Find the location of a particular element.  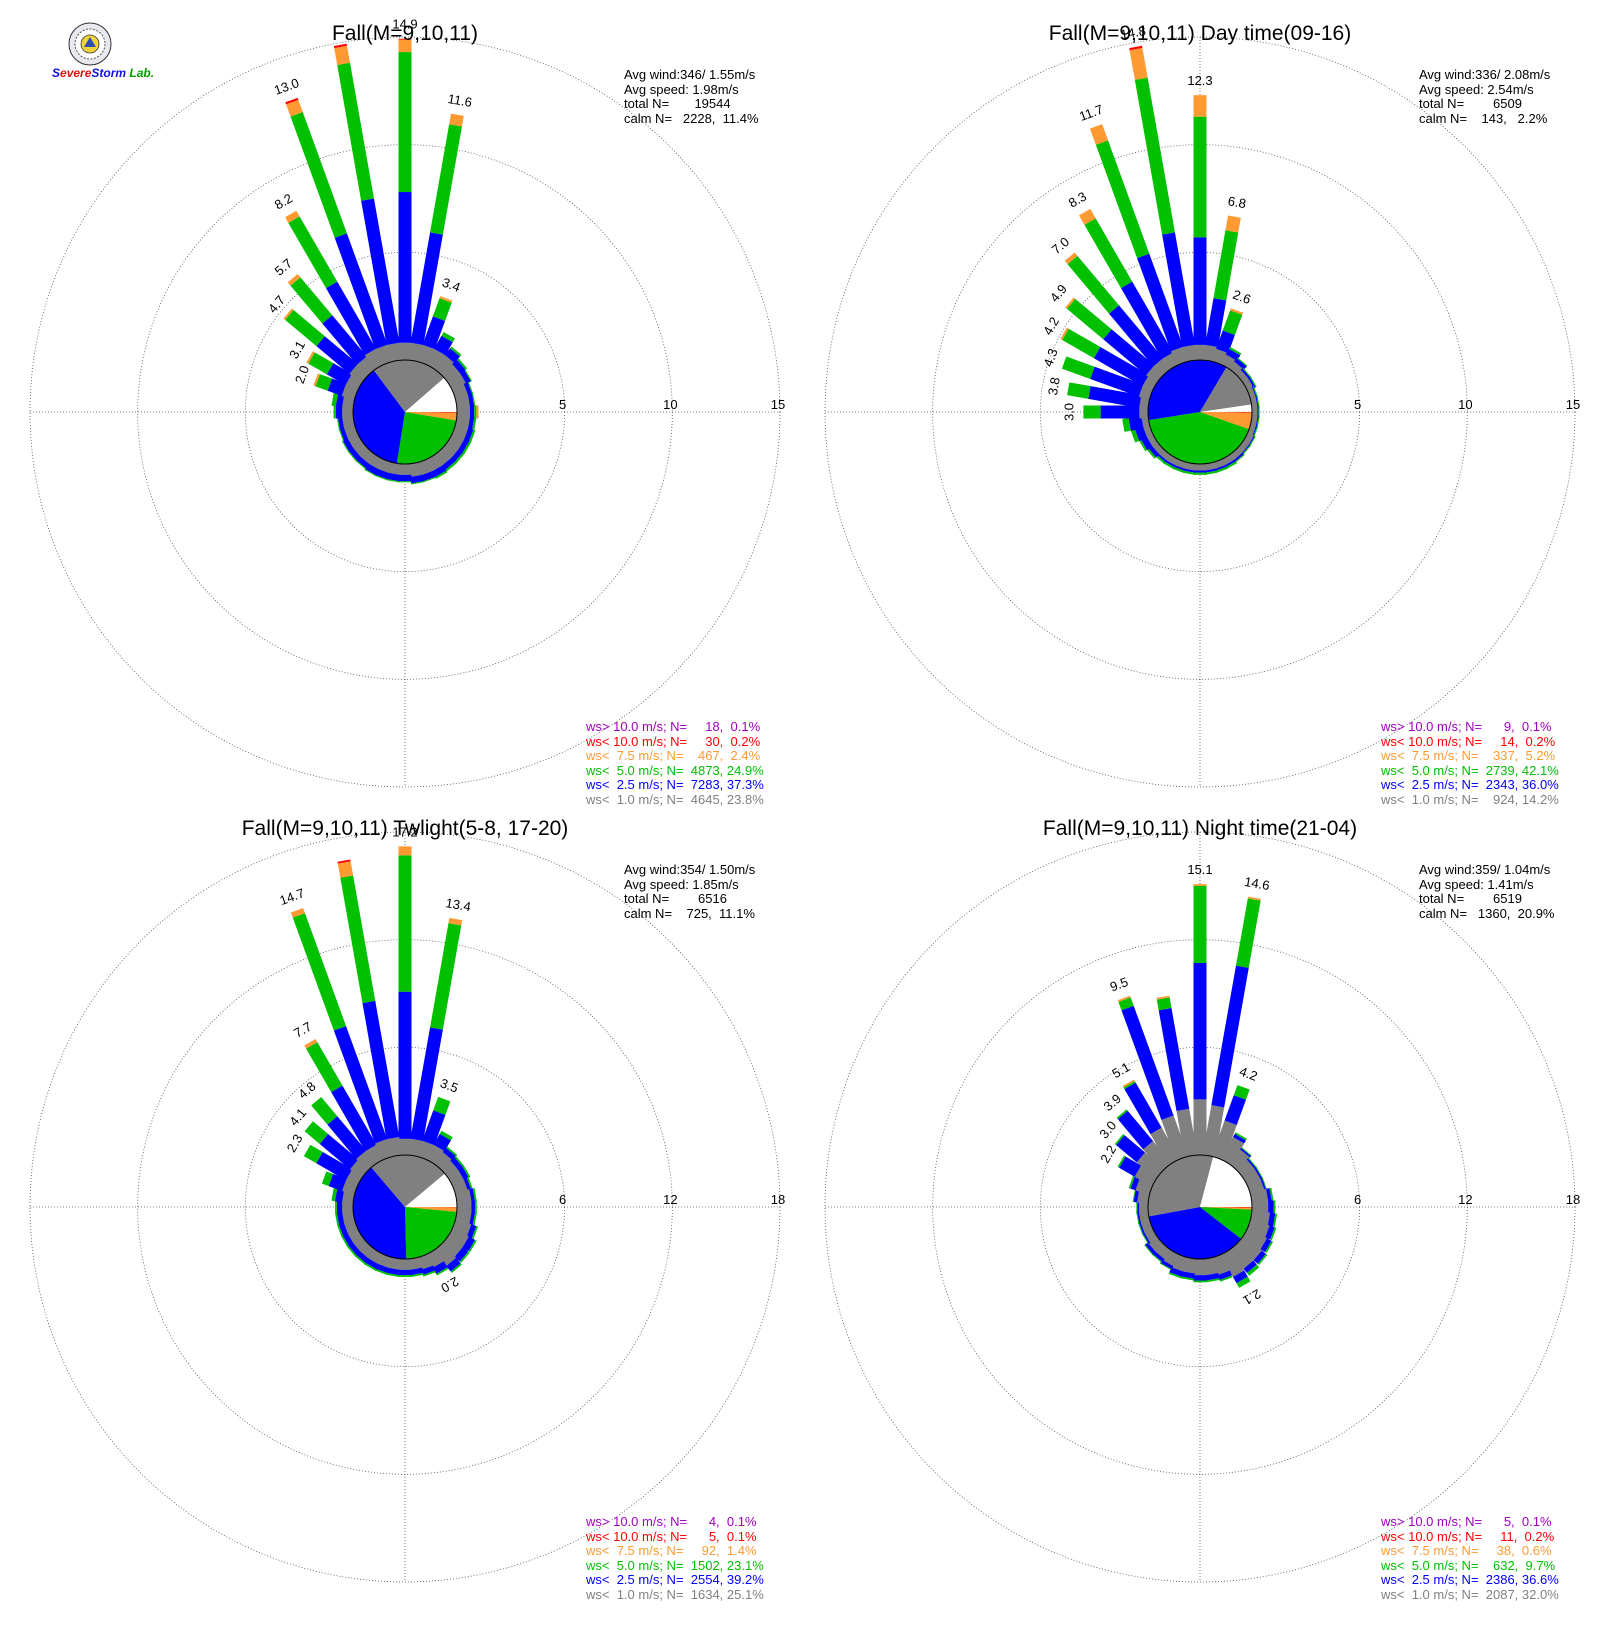

legend-lt2-5: ws< 2.5 m/s; N= 2386, 36.6% is located at coordinates (1470, 1579).